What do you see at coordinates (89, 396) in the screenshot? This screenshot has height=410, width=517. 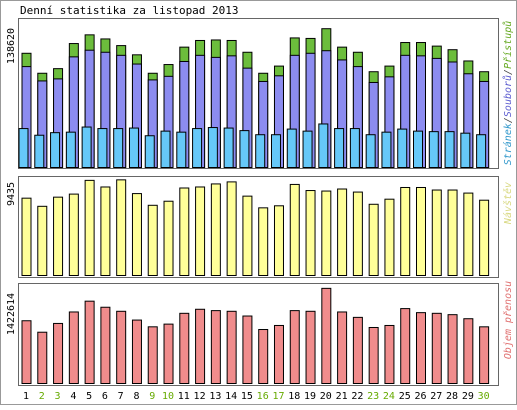 I see `day-label: 5` at bounding box center [89, 396].